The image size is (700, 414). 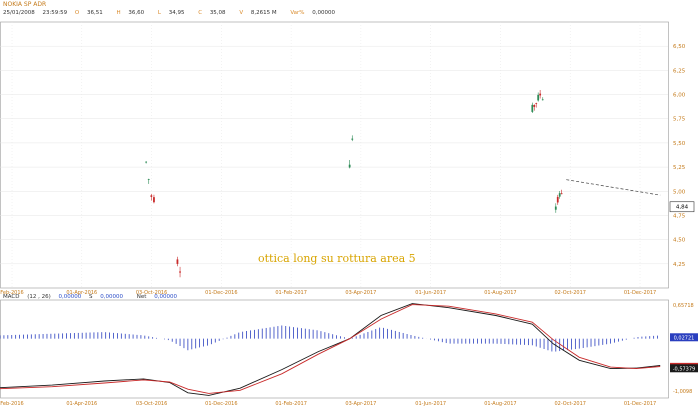 I want to click on signal-label: S, so click(x=91, y=297).